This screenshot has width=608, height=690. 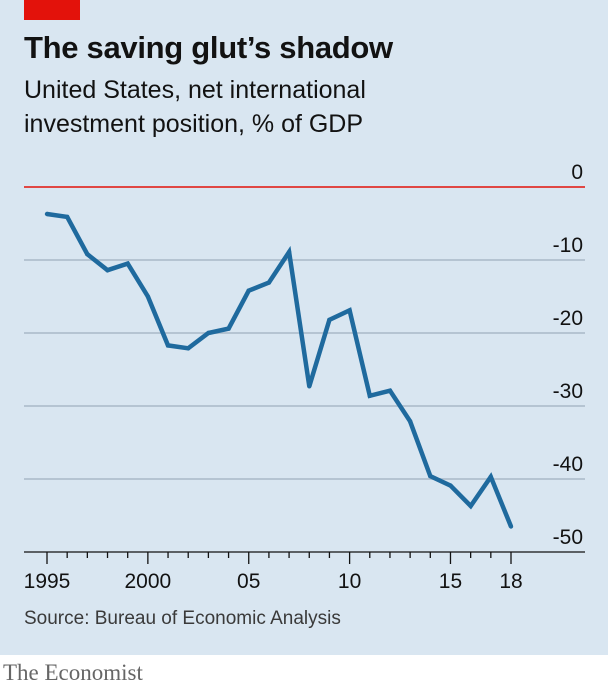 I want to click on red-brand-tab, so click(x=52, y=10).